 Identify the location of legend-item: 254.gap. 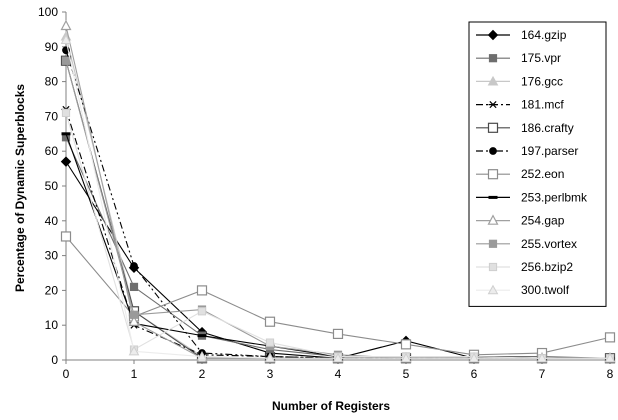
(520, 221).